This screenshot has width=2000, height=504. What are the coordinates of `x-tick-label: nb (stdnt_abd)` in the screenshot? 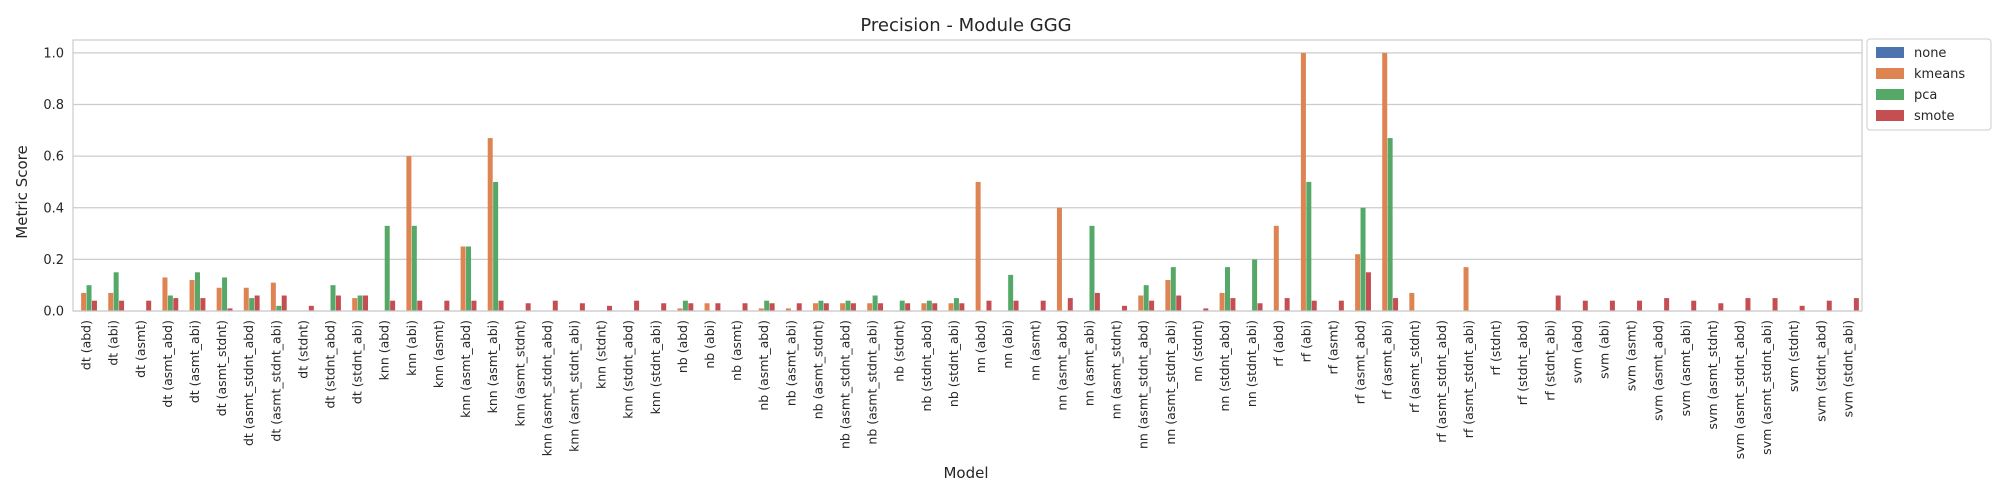 It's located at (926, 366).